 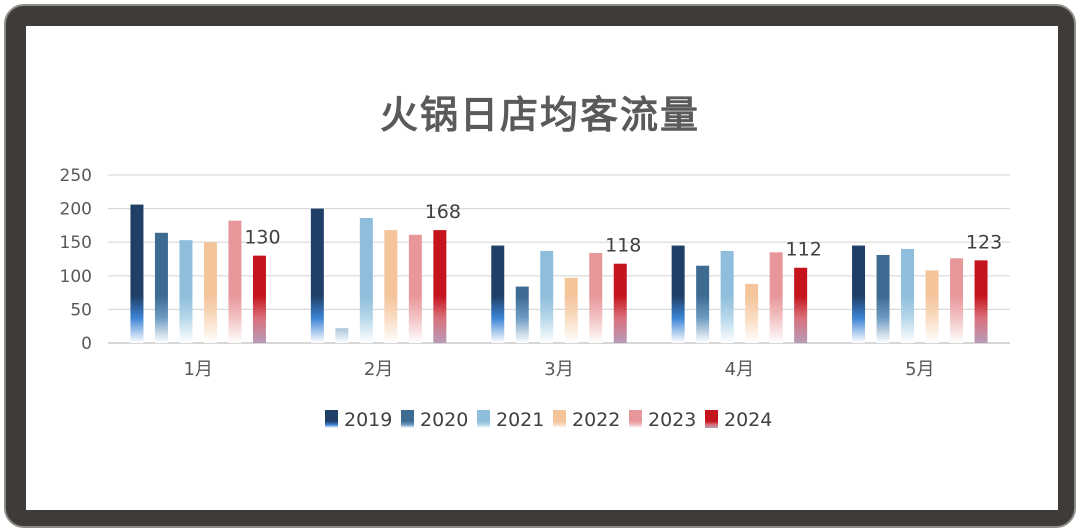 What do you see at coordinates (596, 297) in the screenshot?
I see `bar-2023-3月` at bounding box center [596, 297].